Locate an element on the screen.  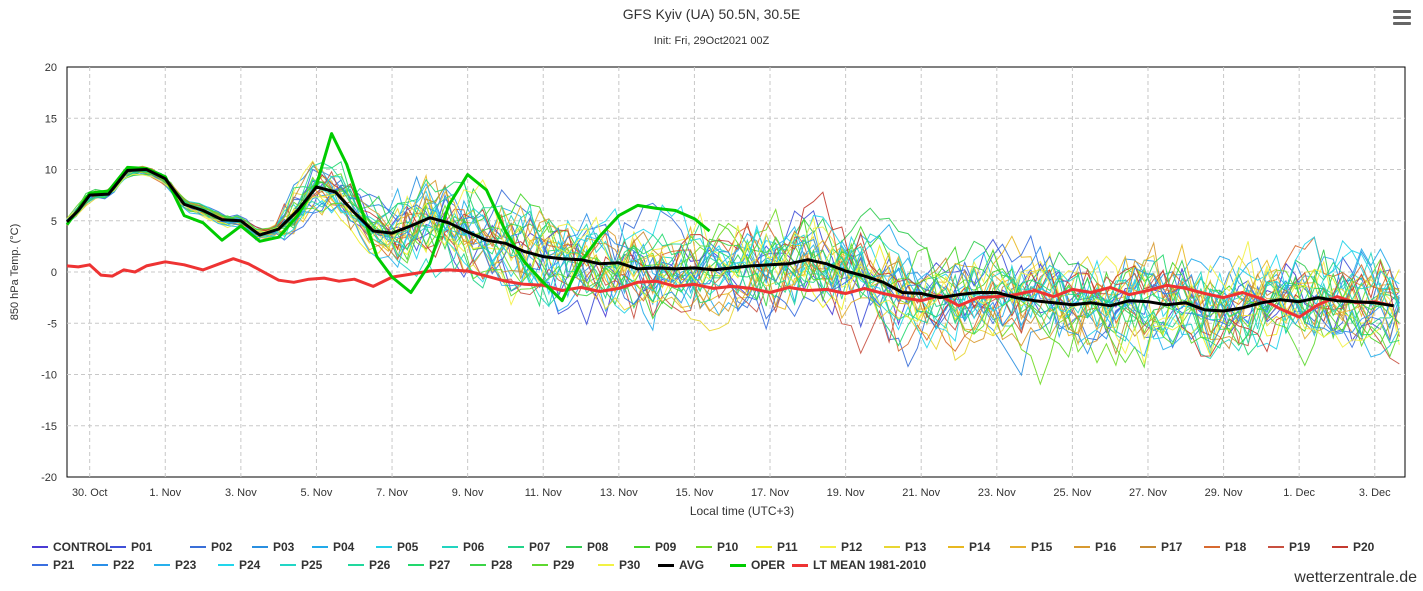
legend-item-p20: P20 is located at coordinates (1353, 547).